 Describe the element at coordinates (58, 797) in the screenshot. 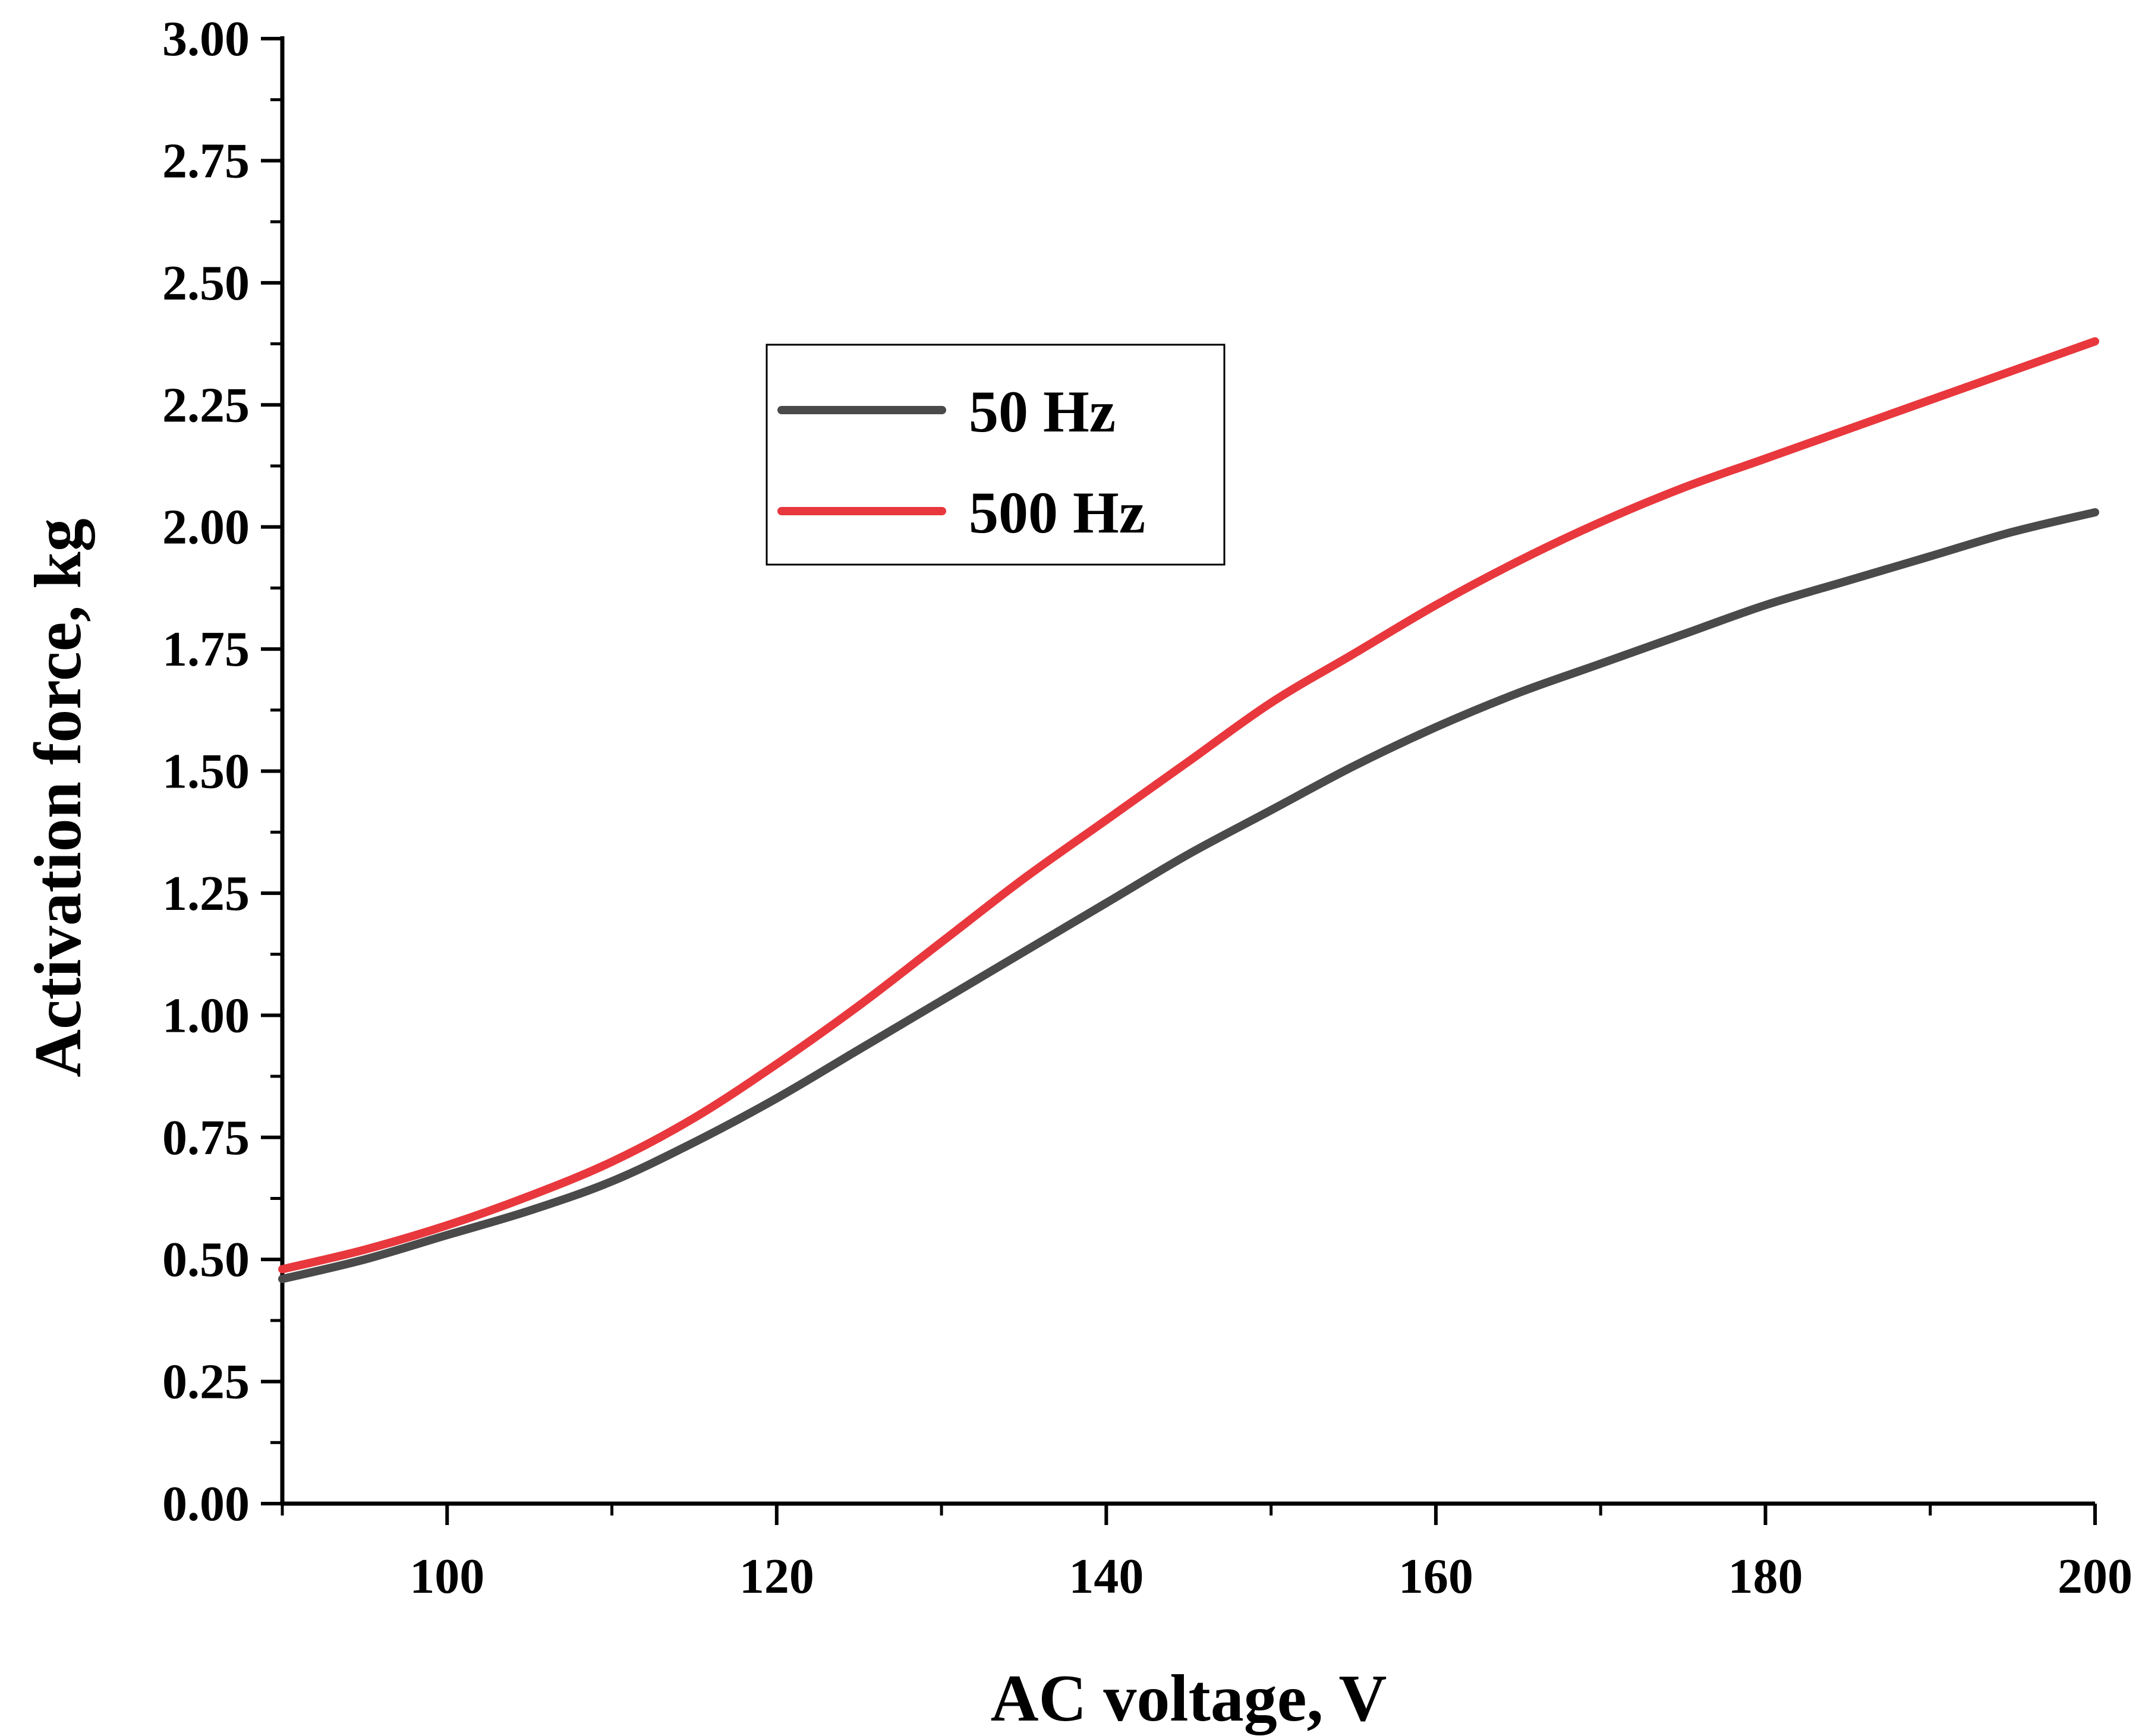

I see `y-axis-title: Activation force, kg` at that location.